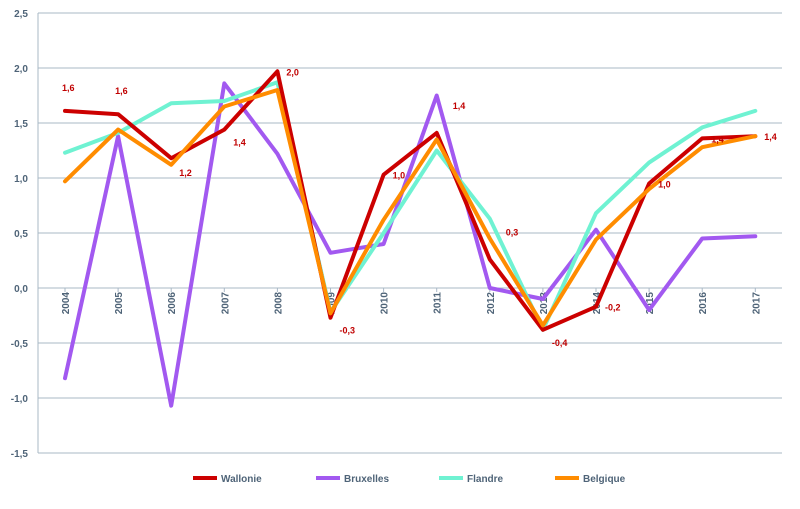  I want to click on x-tick-label: 2012, so click(491, 303).